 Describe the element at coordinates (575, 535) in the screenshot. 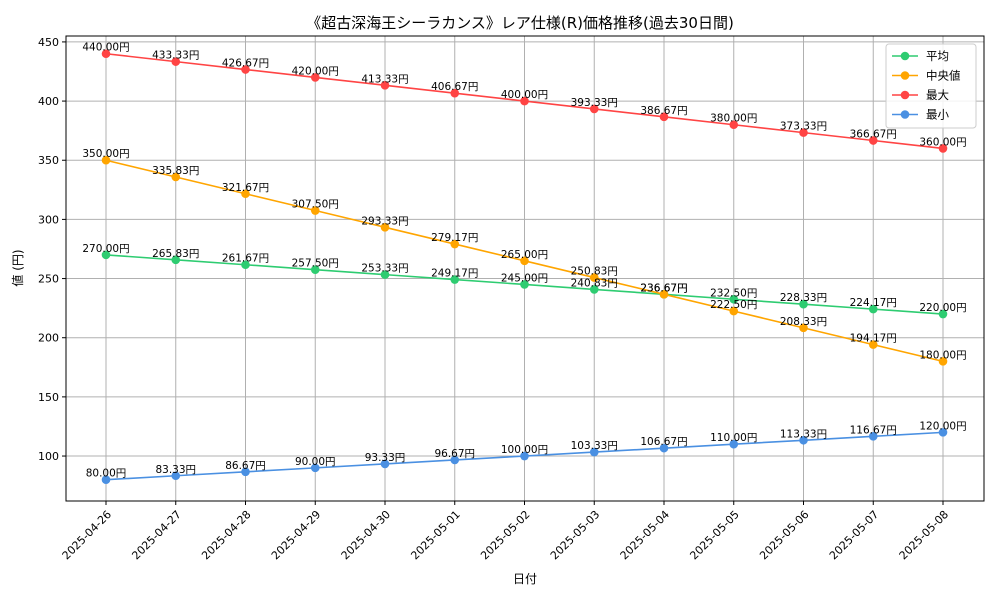

I see `x-tick-label: 2025-05-03` at that location.